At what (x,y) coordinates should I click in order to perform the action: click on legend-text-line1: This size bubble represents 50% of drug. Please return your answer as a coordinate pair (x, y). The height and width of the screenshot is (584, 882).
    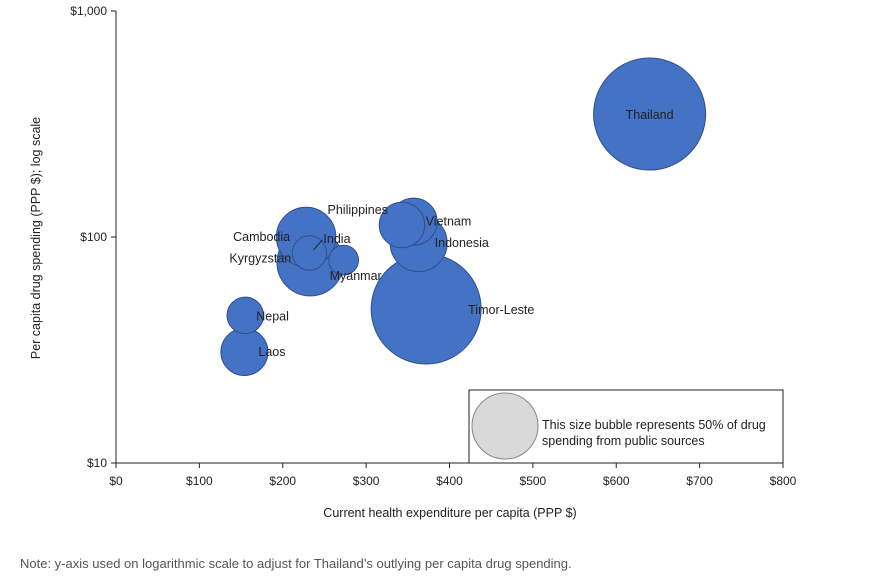
    Looking at the image, I should click on (654, 425).